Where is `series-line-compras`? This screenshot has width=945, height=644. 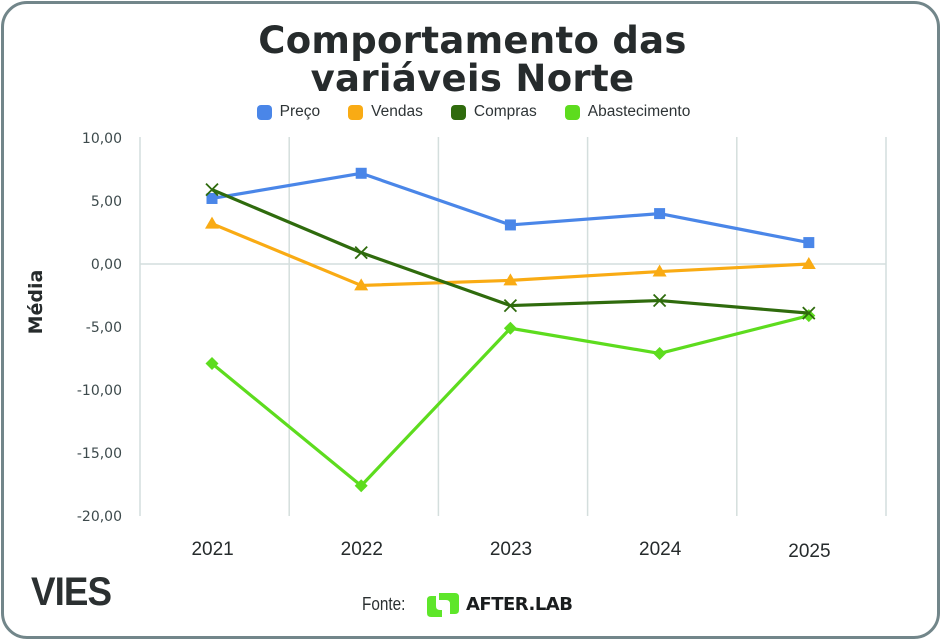 series-line-compras is located at coordinates (510, 251).